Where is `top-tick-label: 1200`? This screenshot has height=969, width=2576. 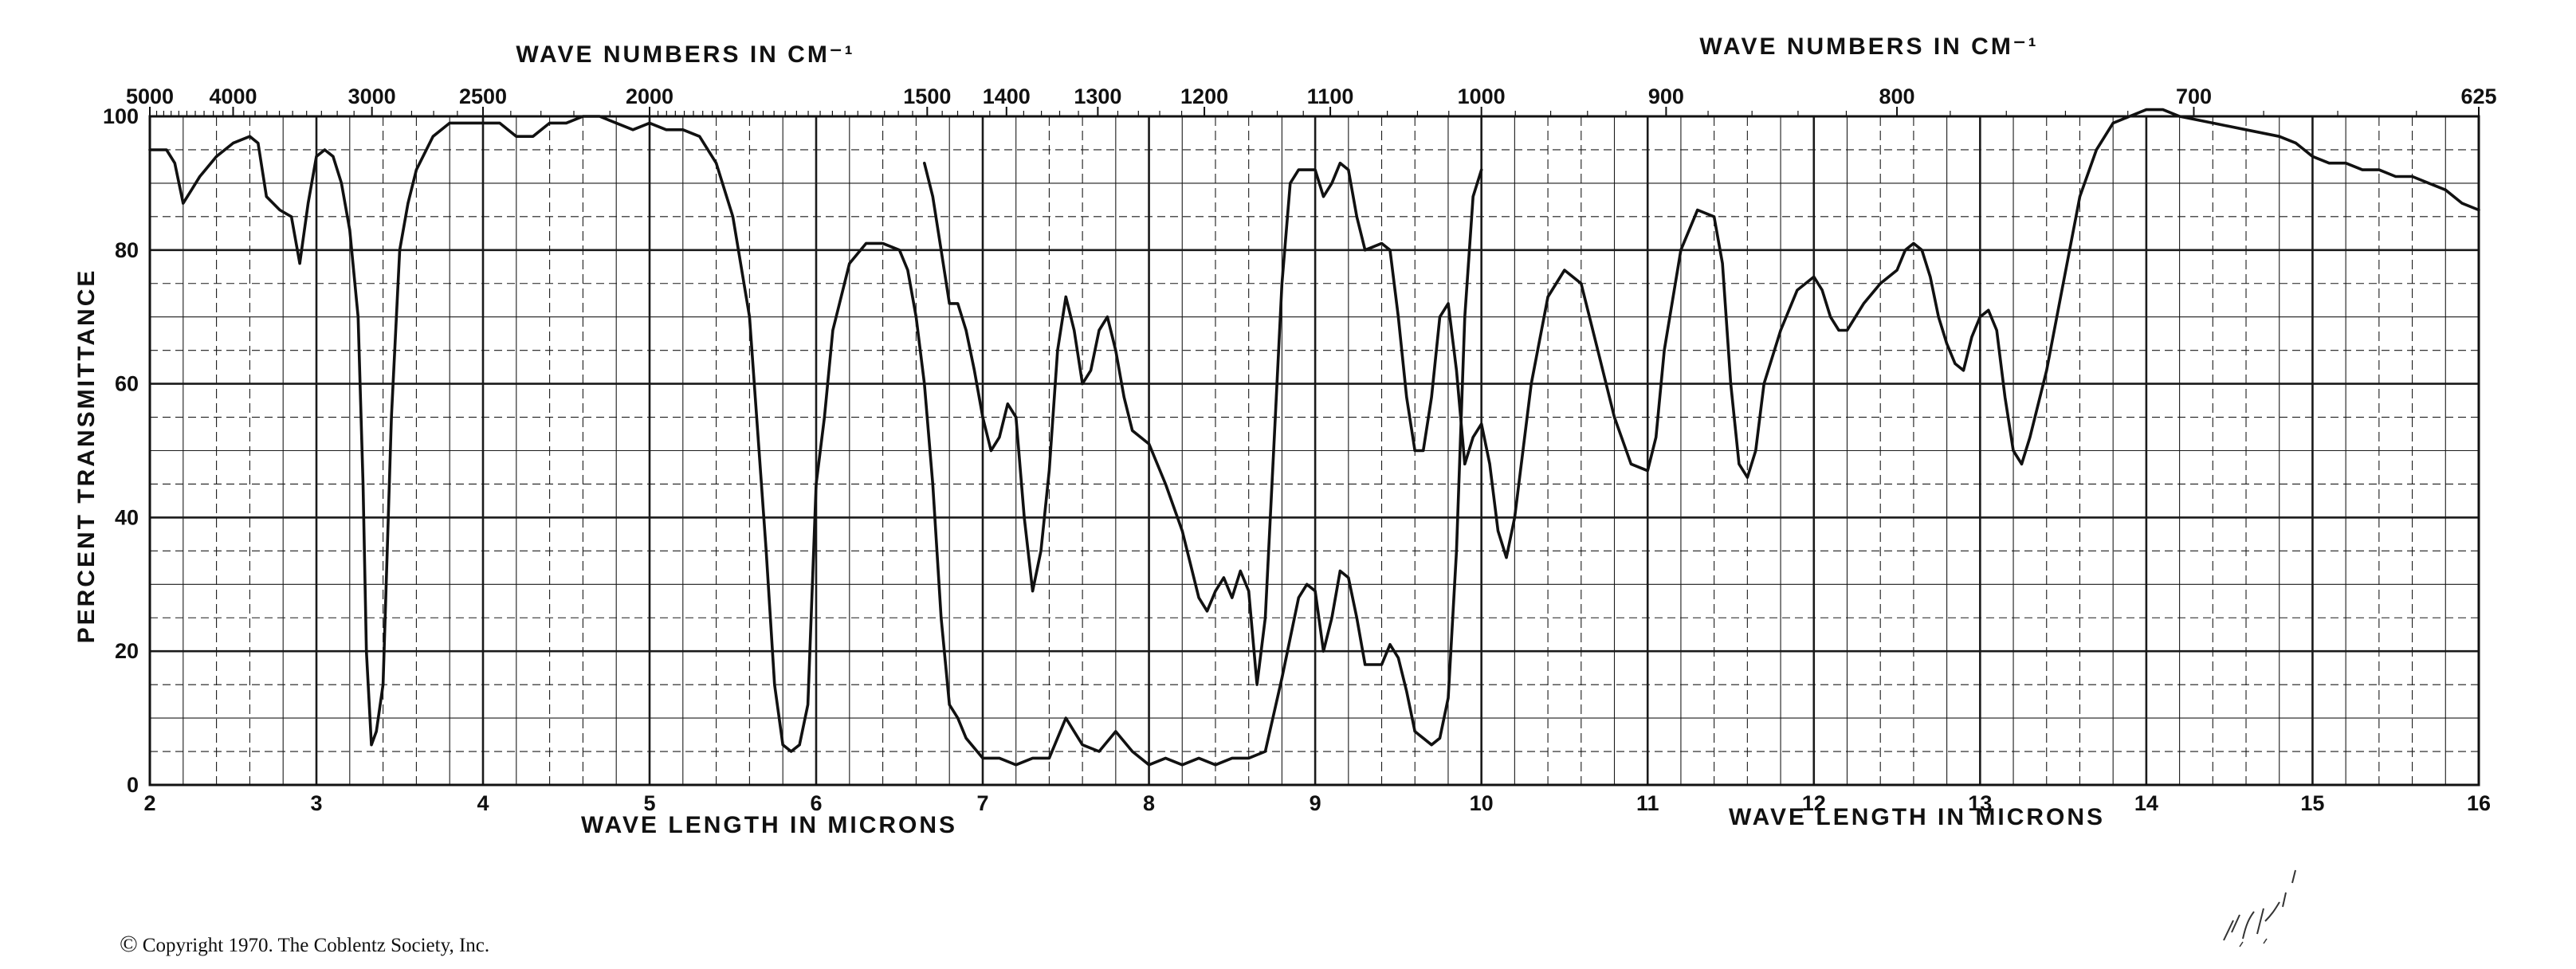
top-tick-label: 1200 is located at coordinates (1204, 96).